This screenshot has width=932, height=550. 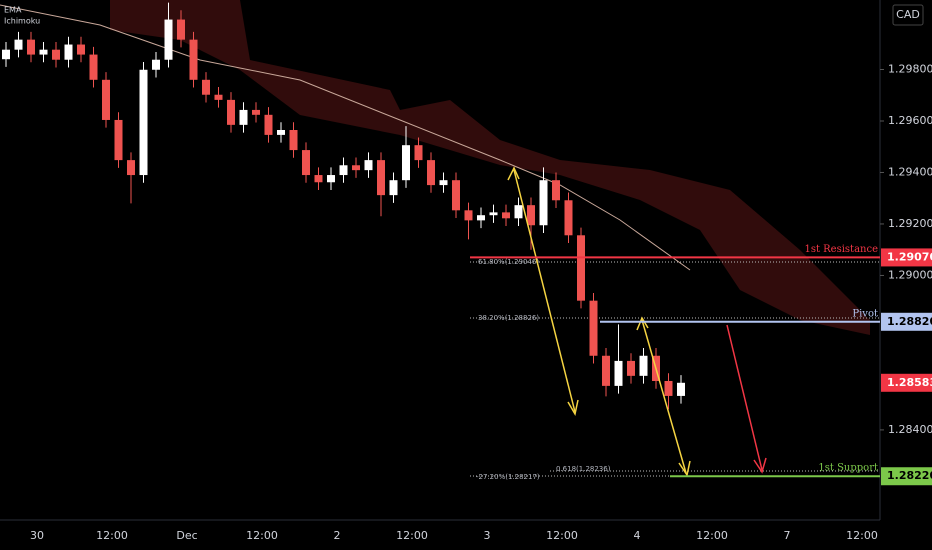 What do you see at coordinates (508, 477) in the screenshot?
I see `fib-label: -27.20%(1.28217)` at bounding box center [508, 477].